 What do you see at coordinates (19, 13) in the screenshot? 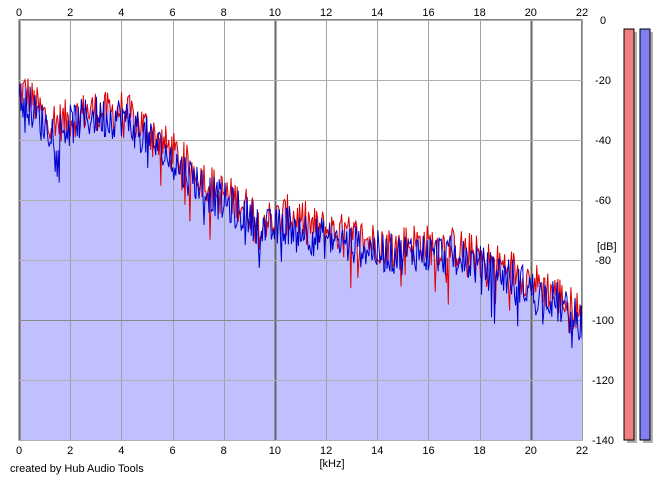
I see `x-tick-label-top: 0` at bounding box center [19, 13].